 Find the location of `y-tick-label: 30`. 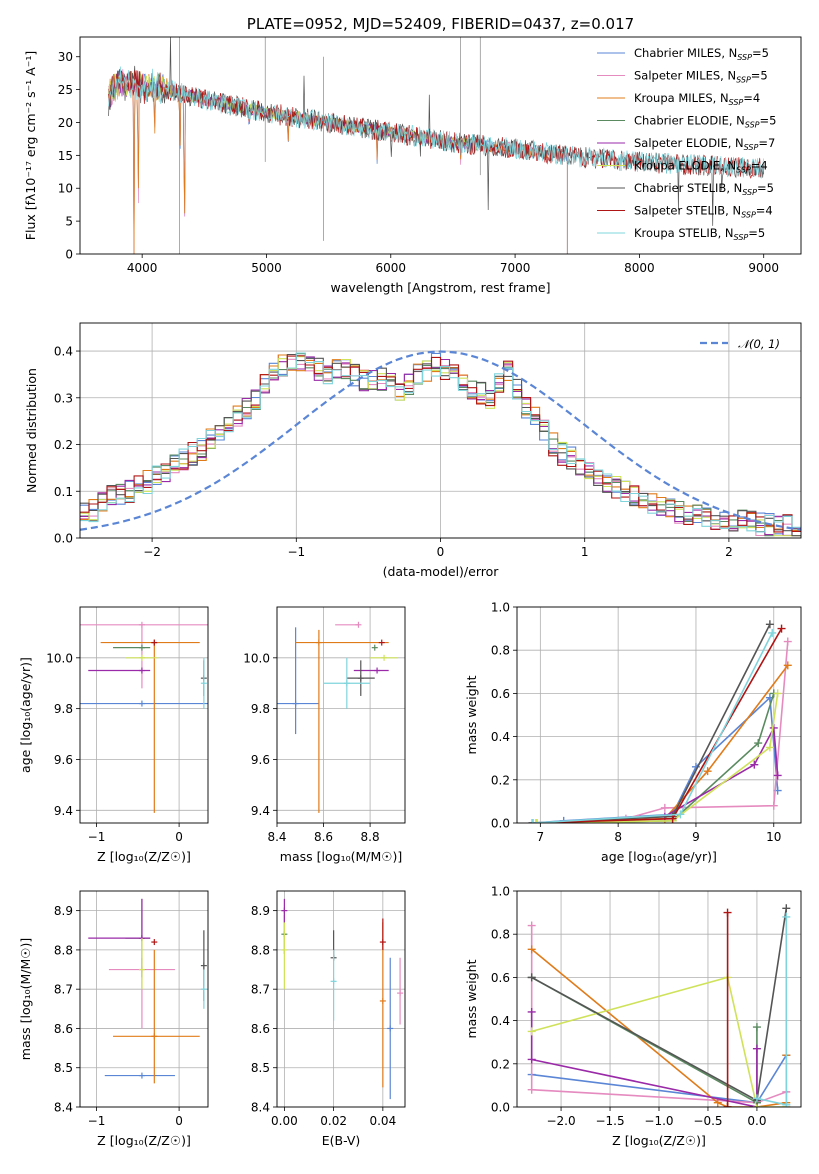

y-tick-label: 30 is located at coordinates (65, 57).